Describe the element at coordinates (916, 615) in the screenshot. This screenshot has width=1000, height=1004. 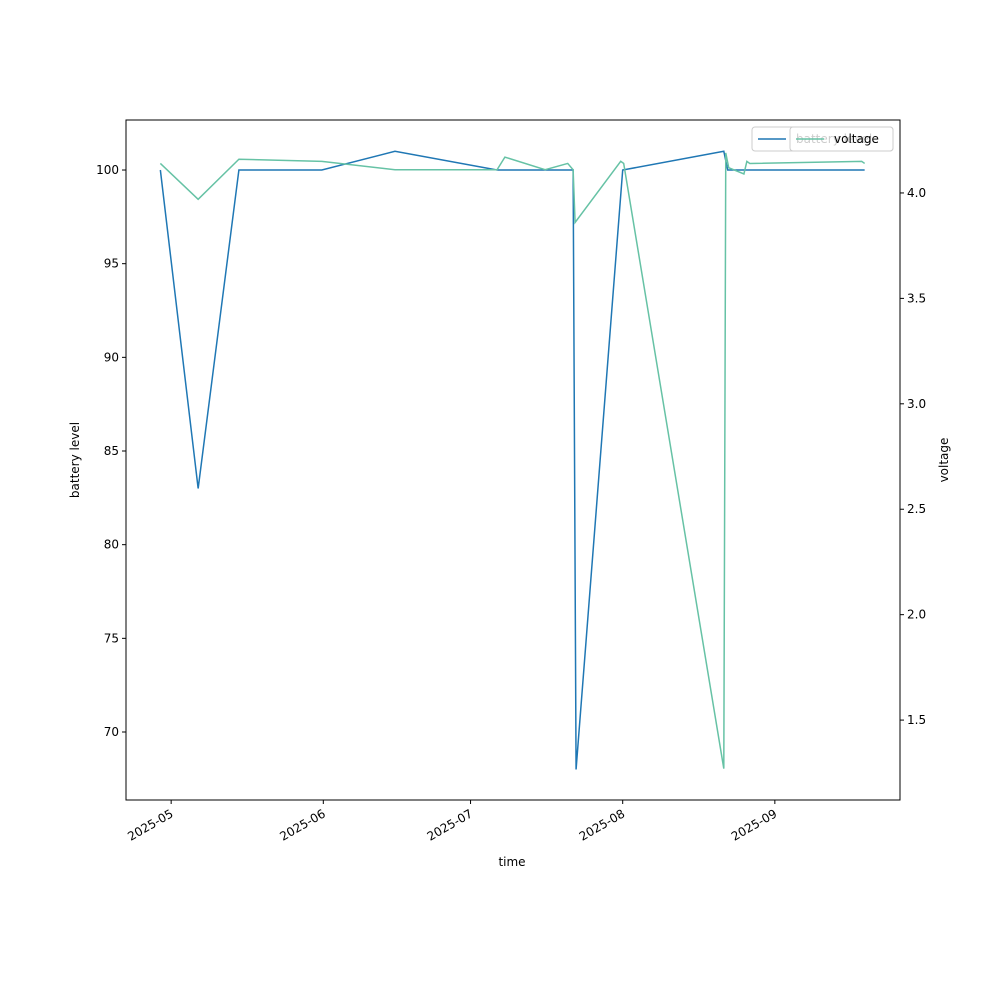
I see `y2-tick-label: 2.0` at that location.